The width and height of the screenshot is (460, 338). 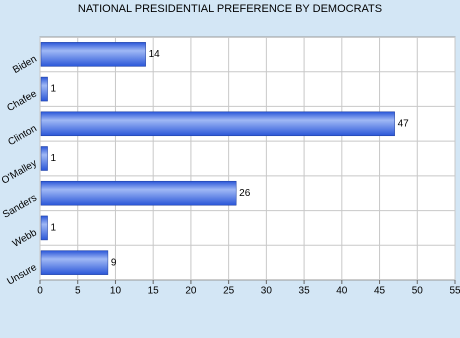 What do you see at coordinates (191, 291) in the screenshot?
I see `x-tick-label: 20` at bounding box center [191, 291].